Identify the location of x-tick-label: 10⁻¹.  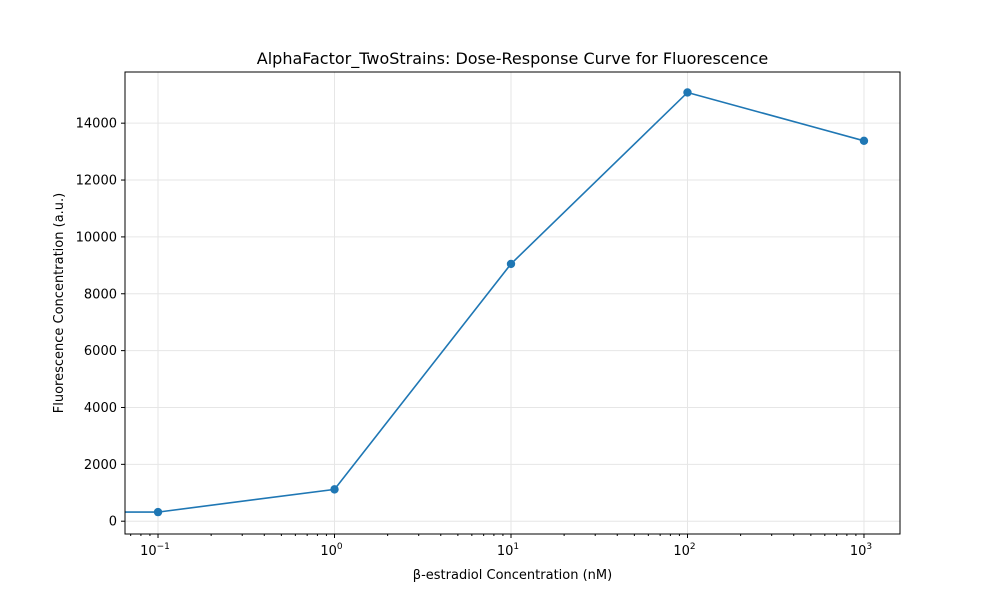
(155, 550).